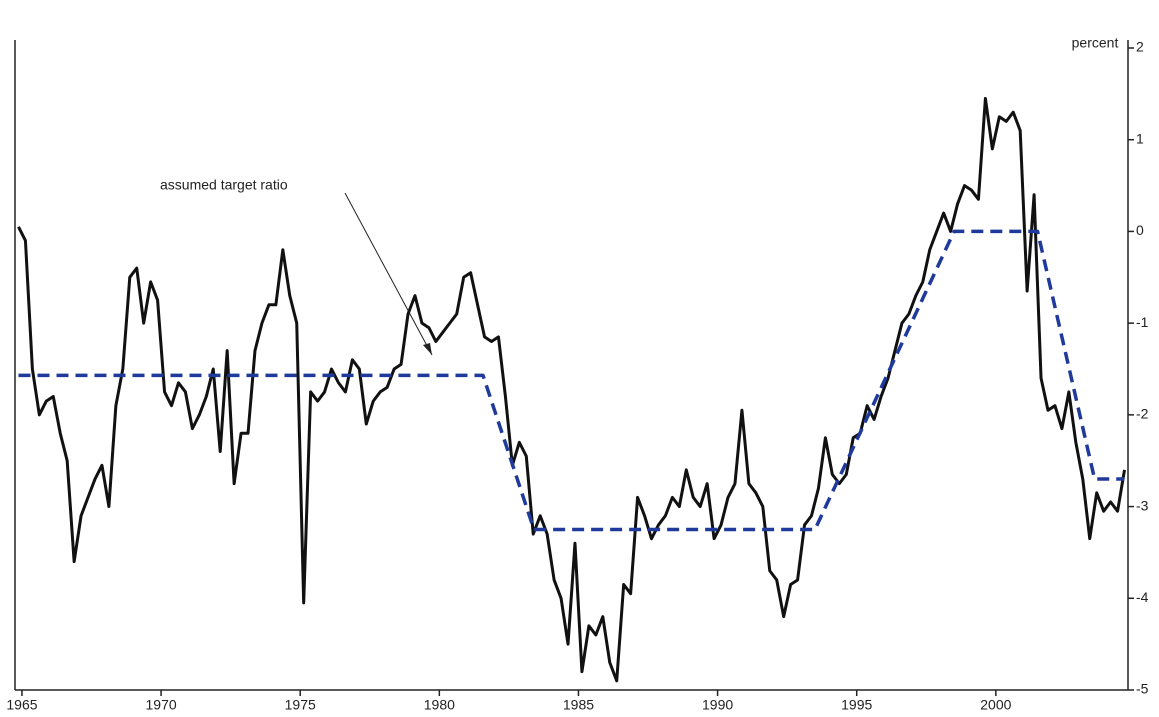 This screenshot has height=717, width=1159. I want to click on y-axis-label: percent, so click(1095, 43).